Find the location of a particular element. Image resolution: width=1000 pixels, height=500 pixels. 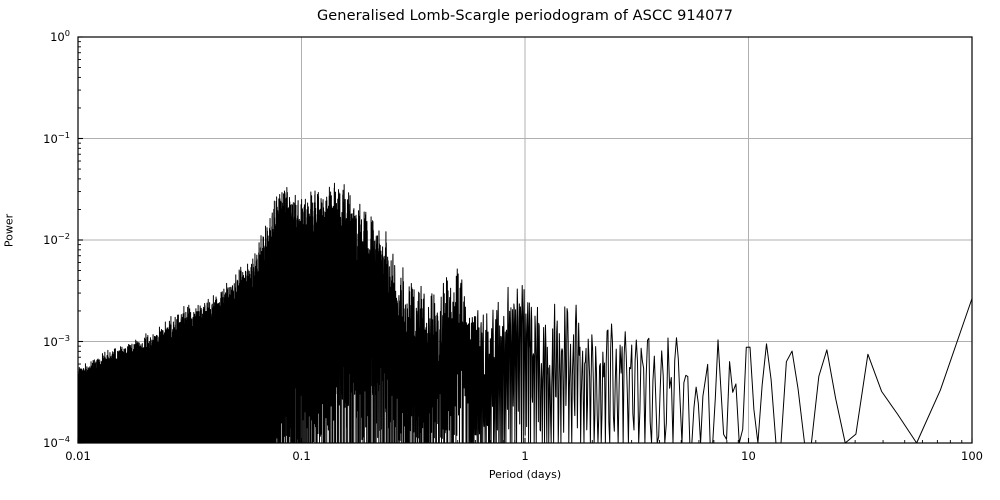

y-tick-label-4: 10⁰ is located at coordinates (60, 36).